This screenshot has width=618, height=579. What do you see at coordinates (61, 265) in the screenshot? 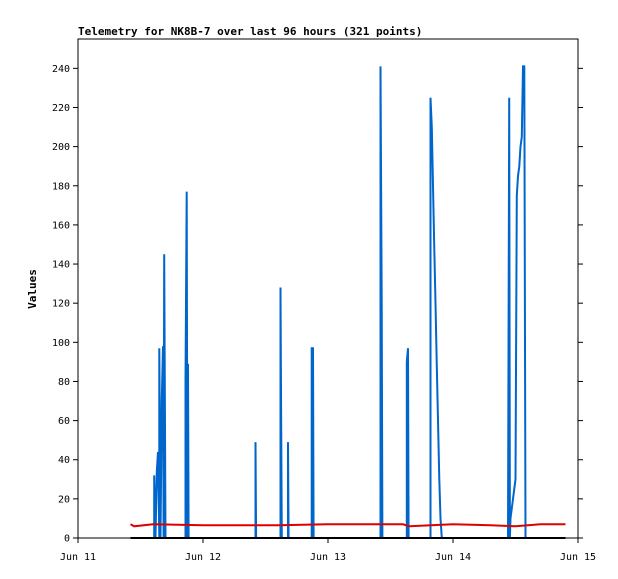
I see `y-tick-label: 140` at bounding box center [61, 265].